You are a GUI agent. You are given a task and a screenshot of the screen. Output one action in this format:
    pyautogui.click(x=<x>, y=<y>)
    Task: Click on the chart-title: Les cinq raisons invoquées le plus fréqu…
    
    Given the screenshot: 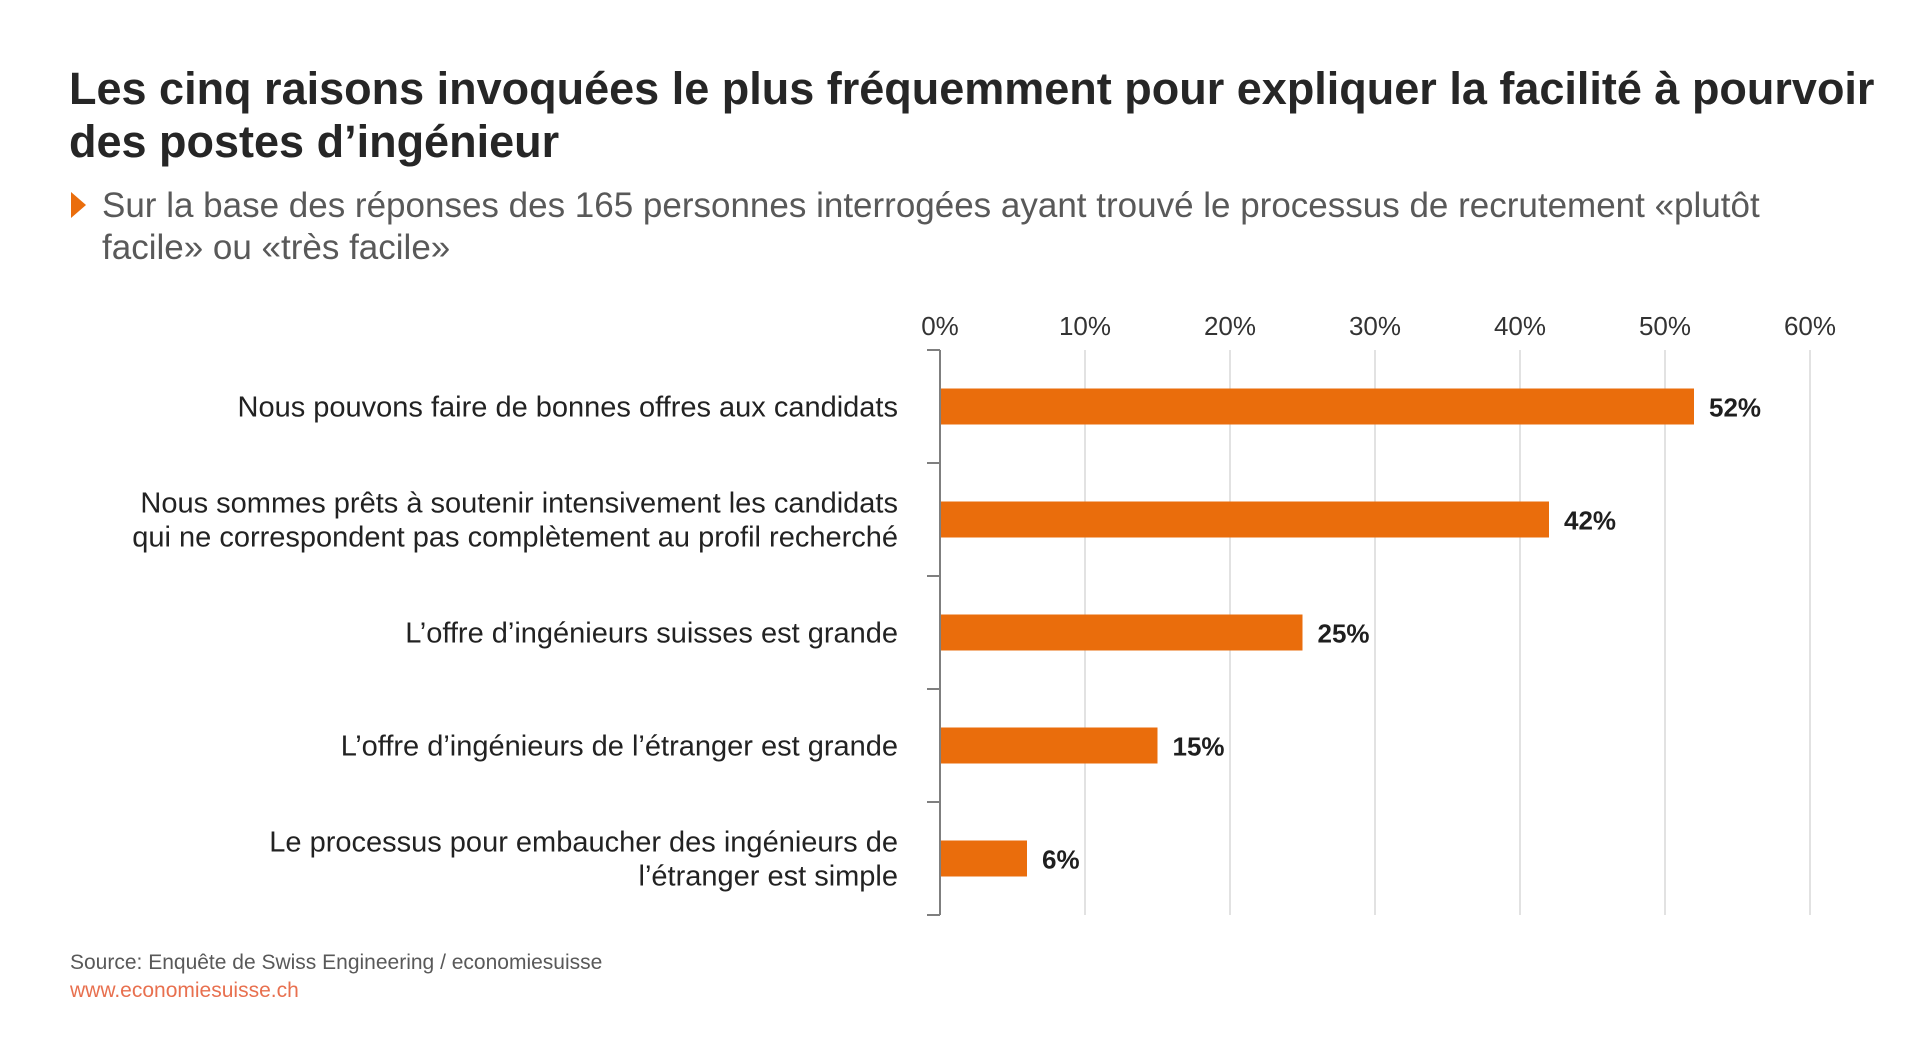 What is the action you would take?
    pyautogui.click(x=972, y=115)
    